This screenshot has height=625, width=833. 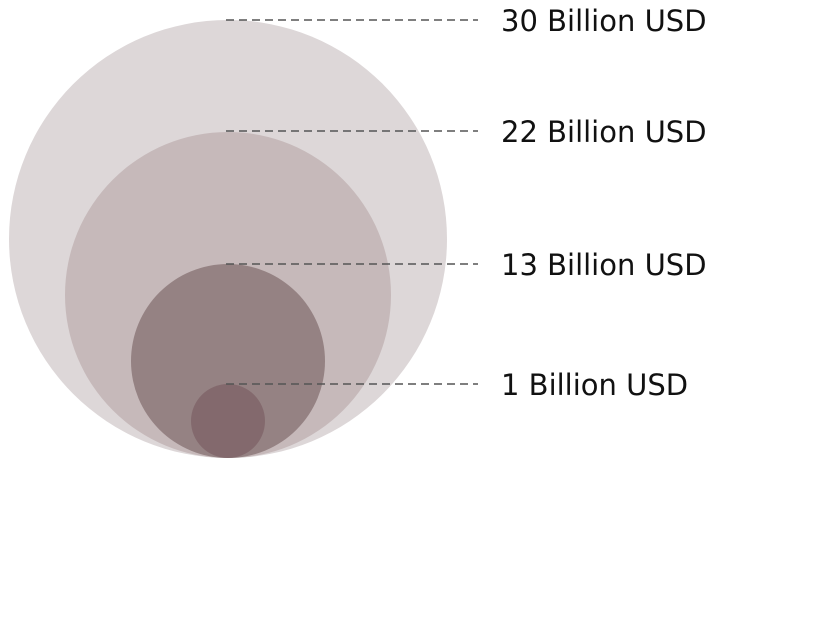 I want to click on label-1-billion: 1 Billion USD, so click(x=594, y=385).